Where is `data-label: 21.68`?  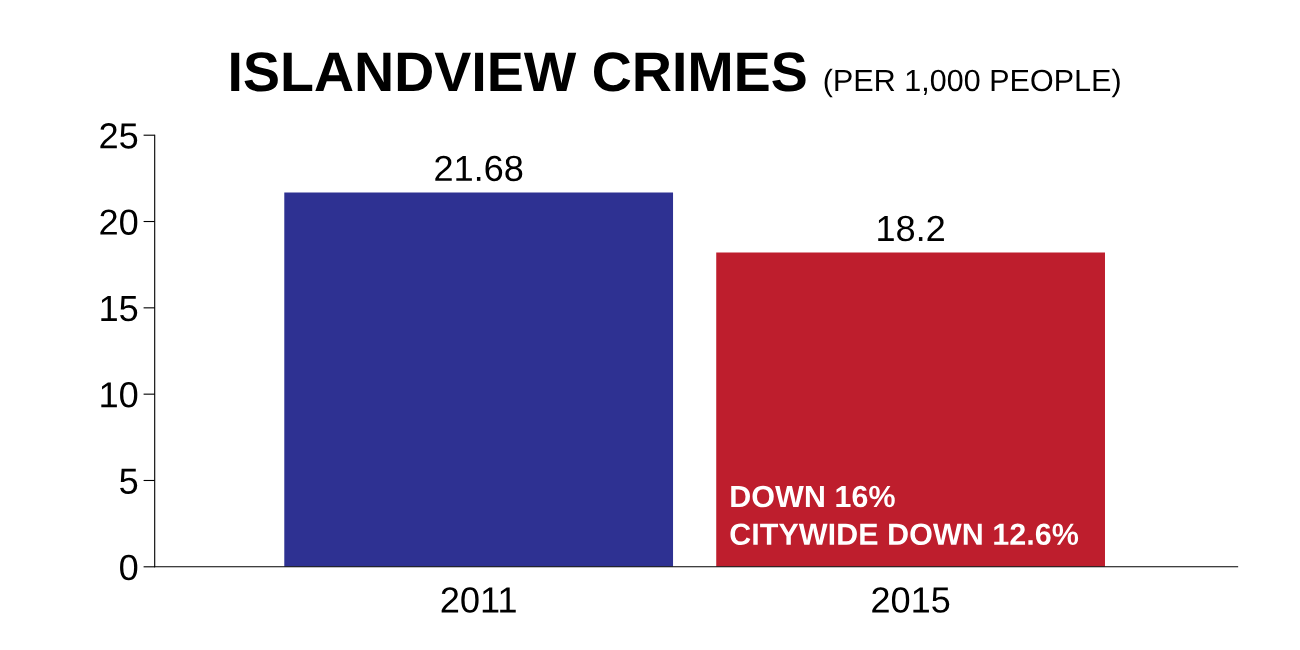 data-label: 21.68 is located at coordinates (479, 168).